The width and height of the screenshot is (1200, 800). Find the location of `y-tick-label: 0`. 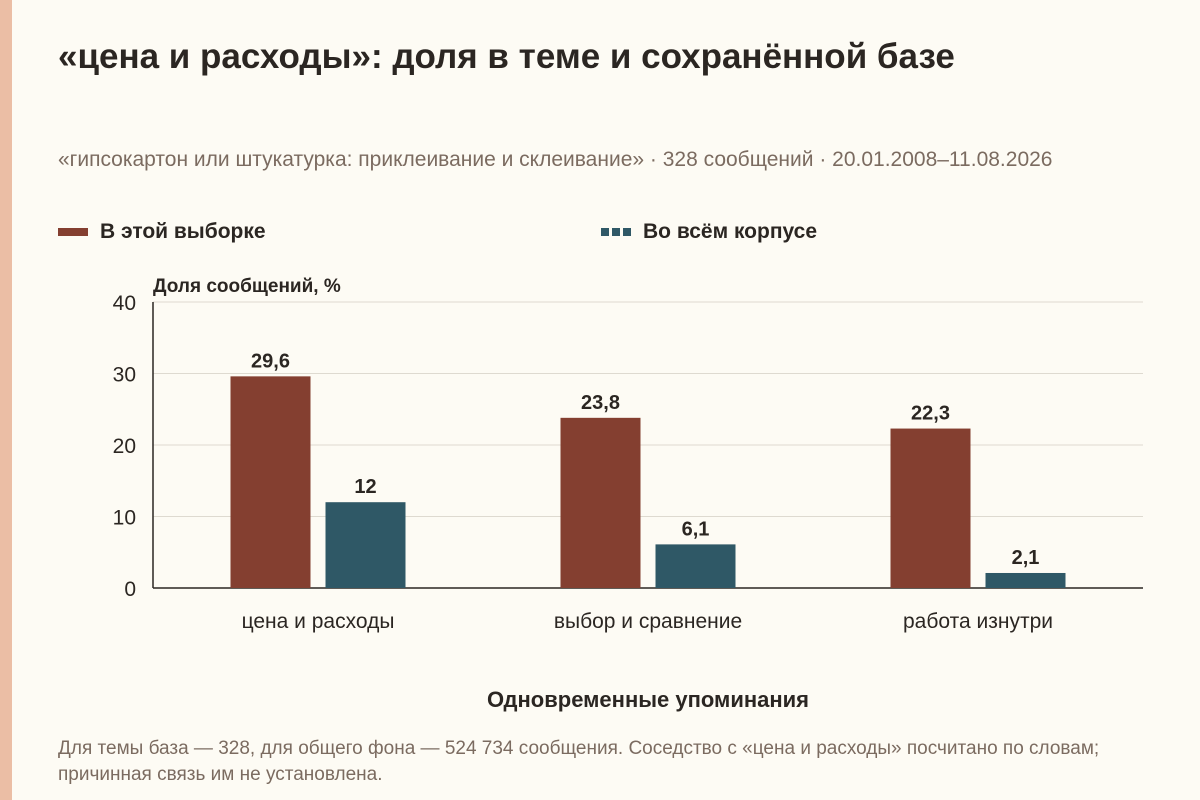

y-tick-label: 0 is located at coordinates (130, 589).